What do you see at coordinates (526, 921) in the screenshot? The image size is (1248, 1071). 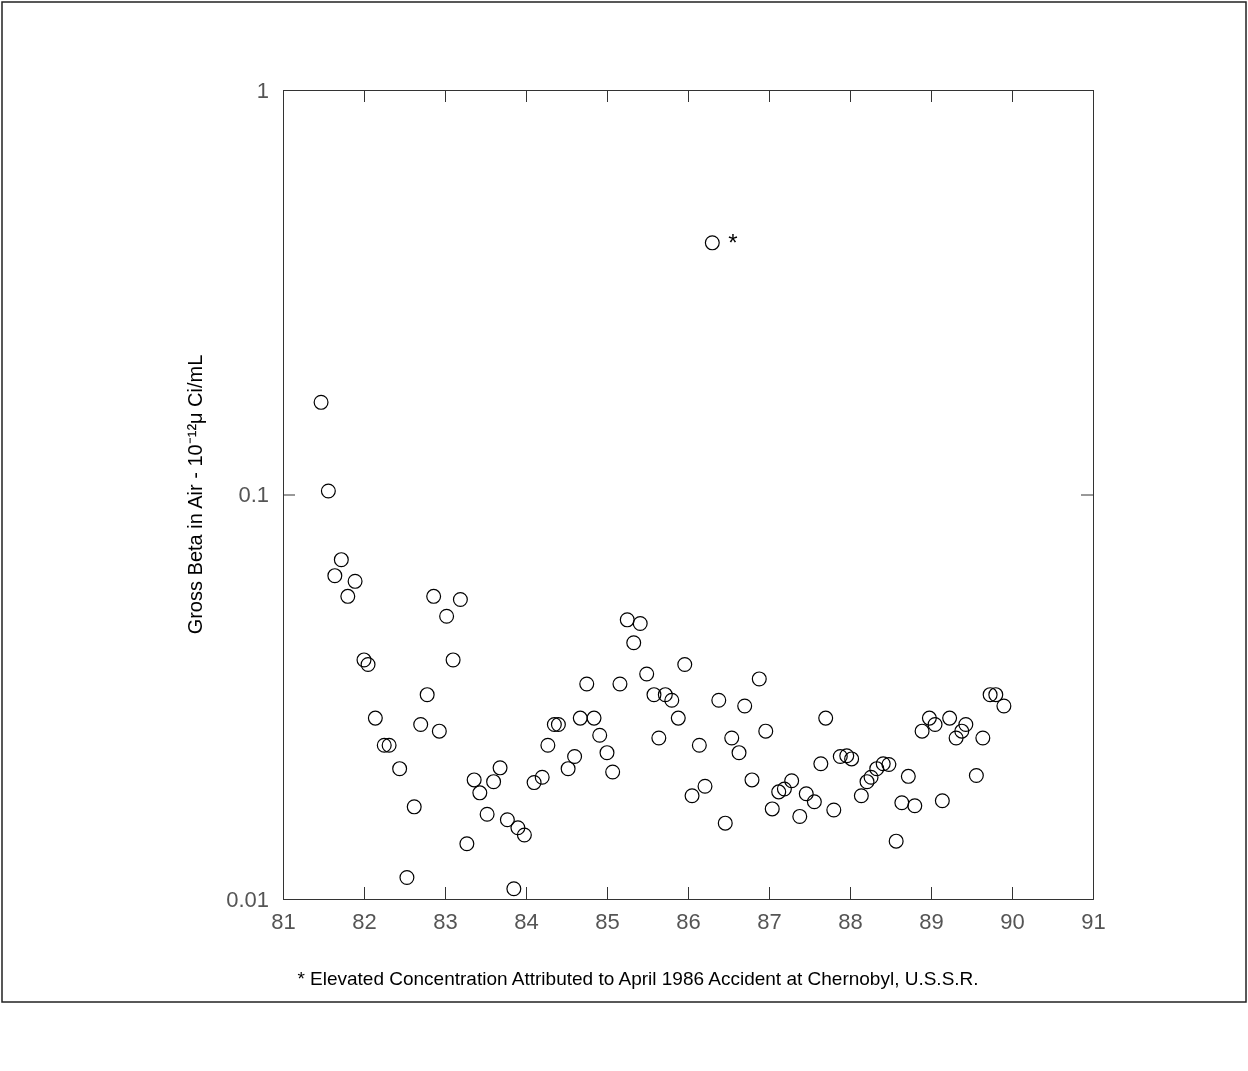 I see `x-tick-label: 84` at bounding box center [526, 921].